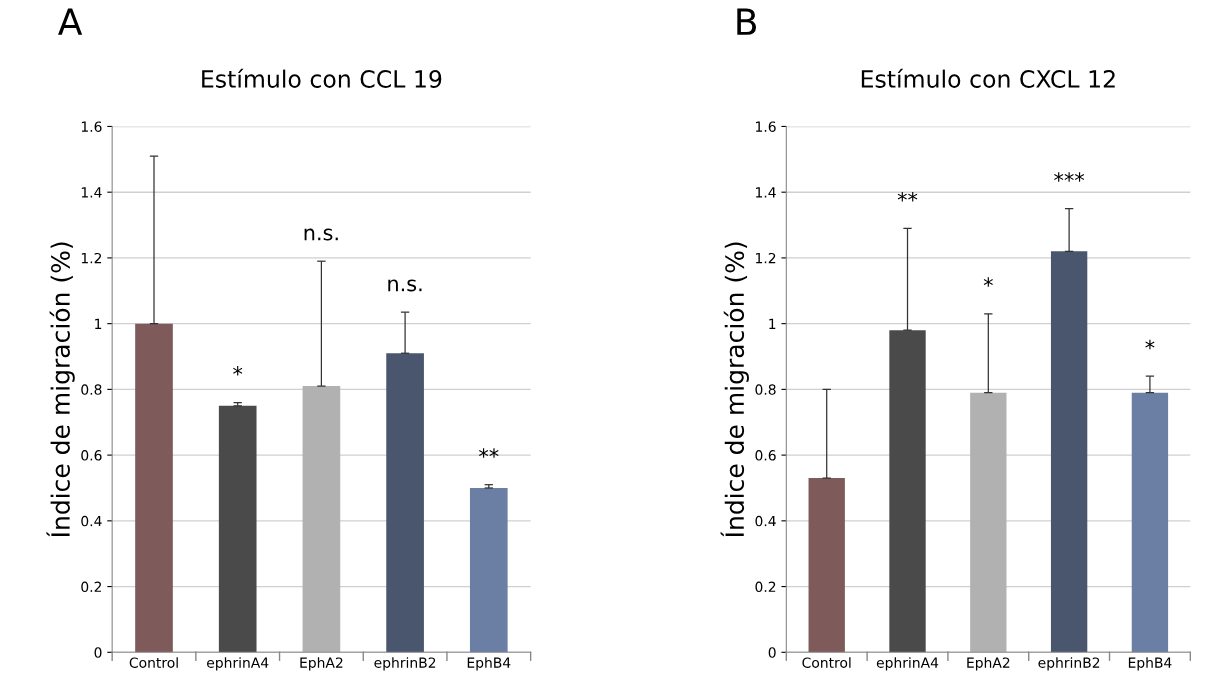 Image resolution: width=1206 pixels, height=691 pixels. I want to click on chart-title: Estímulo con CCL 19, so click(322, 78).